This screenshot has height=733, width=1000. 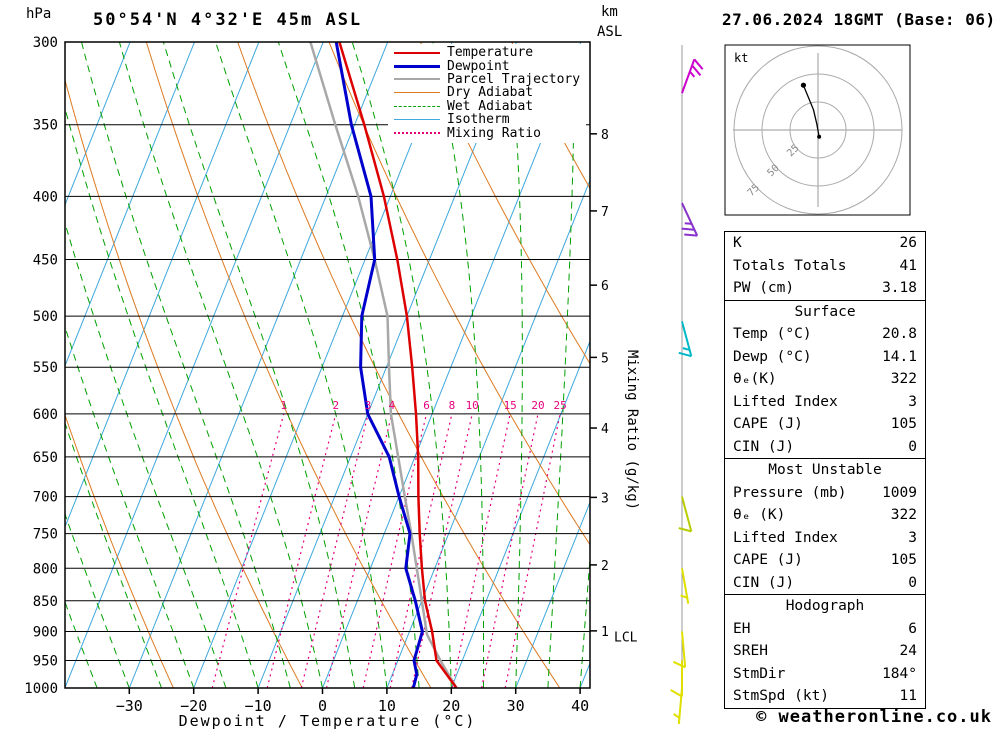 What do you see at coordinates (45, 43) in the screenshot?
I see `pressure-tick-label: 300` at bounding box center [45, 43].